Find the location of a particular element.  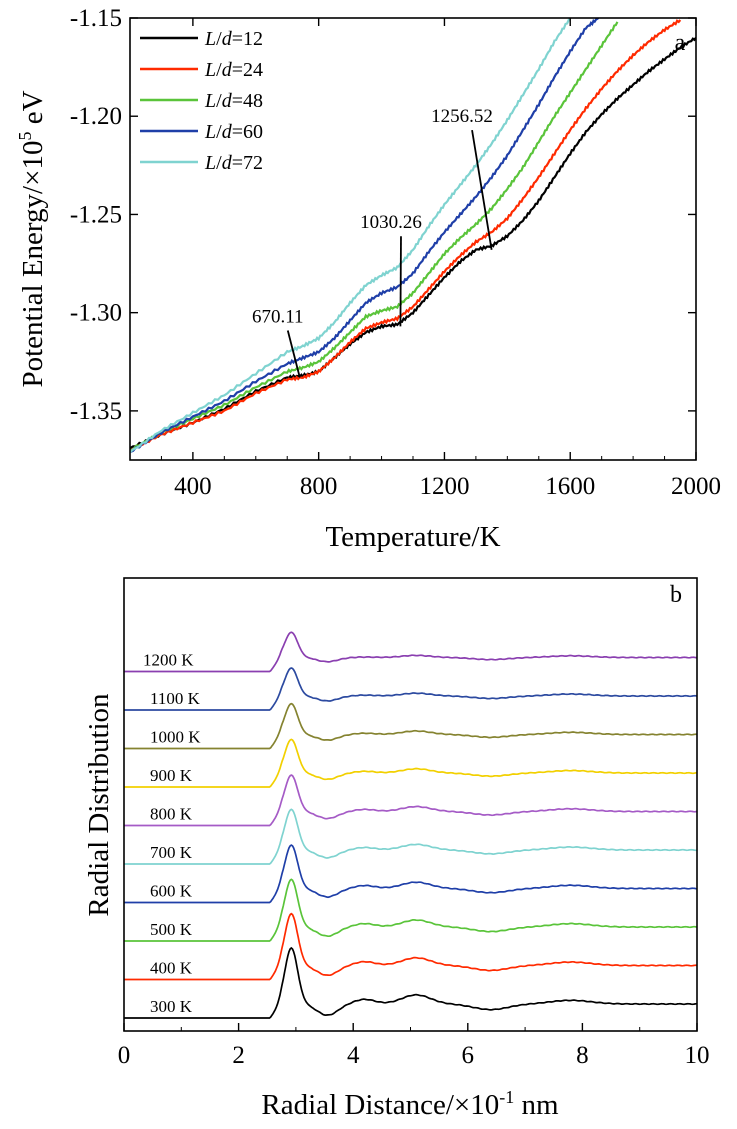

rdf-curve-700-k is located at coordinates (410, 836).